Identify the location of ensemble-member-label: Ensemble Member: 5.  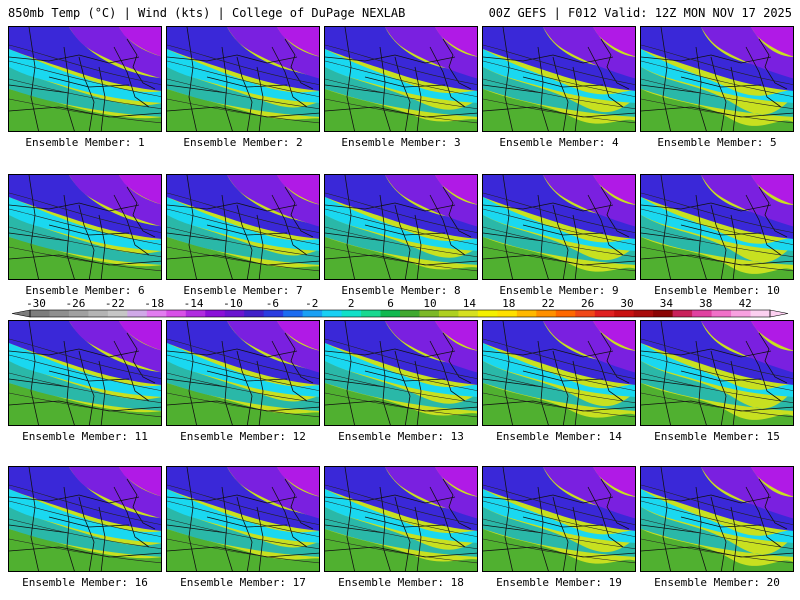
(717, 142).